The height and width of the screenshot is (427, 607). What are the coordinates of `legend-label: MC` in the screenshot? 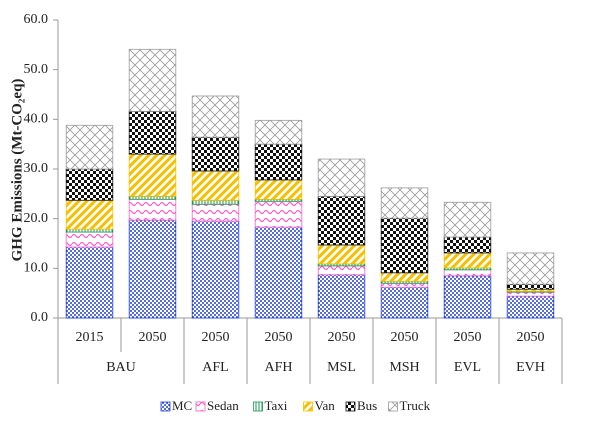 It's located at (182, 405).